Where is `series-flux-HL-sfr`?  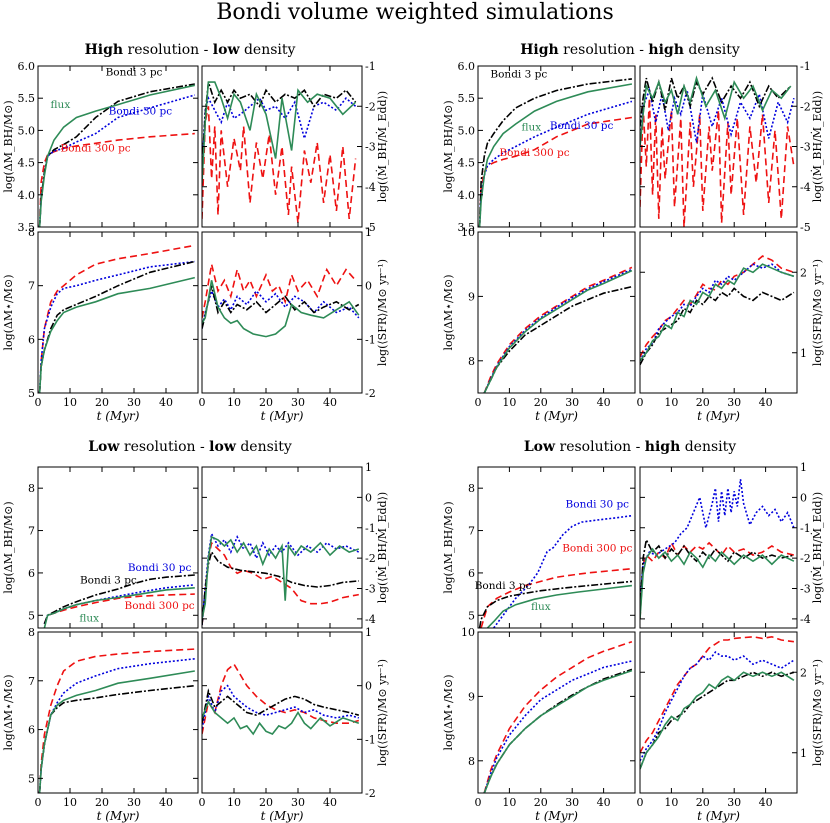 series-flux-HL-sfr is located at coordinates (281, 309).